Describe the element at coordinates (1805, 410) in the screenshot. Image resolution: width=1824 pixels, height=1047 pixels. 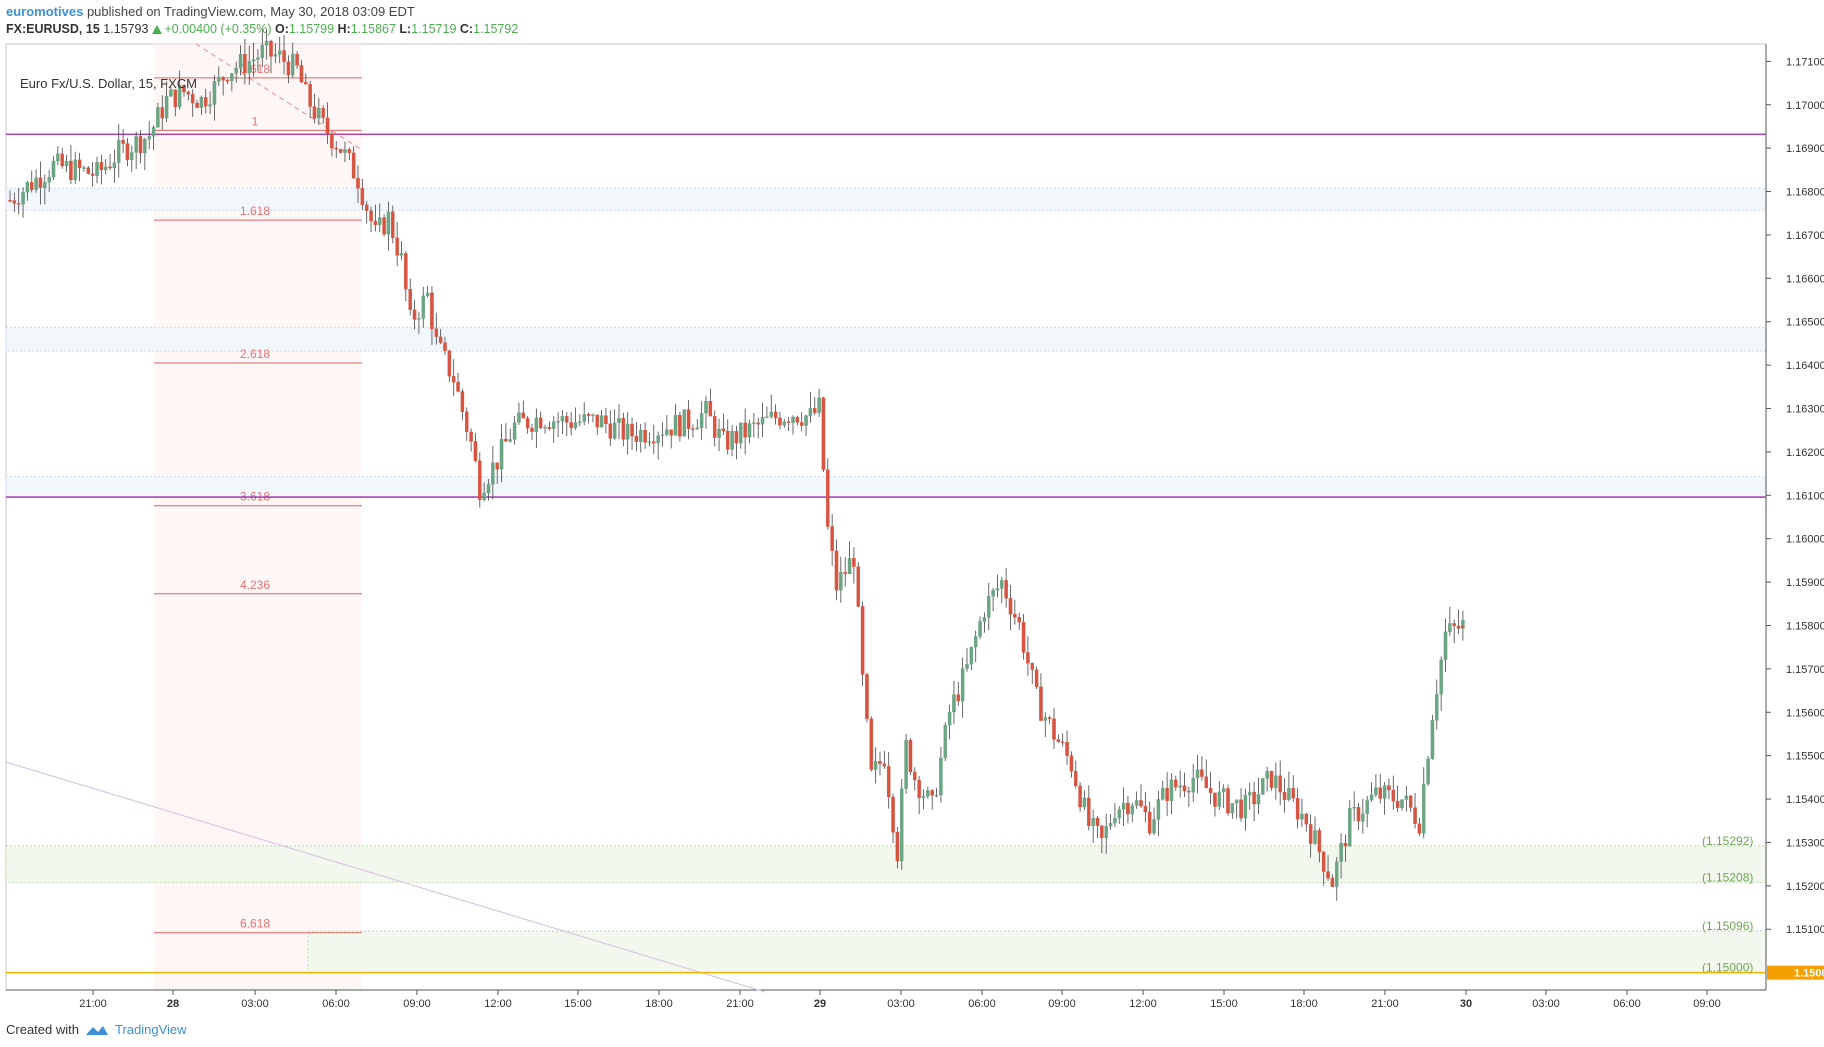
I see `y-tick-label: 1.16300` at that location.